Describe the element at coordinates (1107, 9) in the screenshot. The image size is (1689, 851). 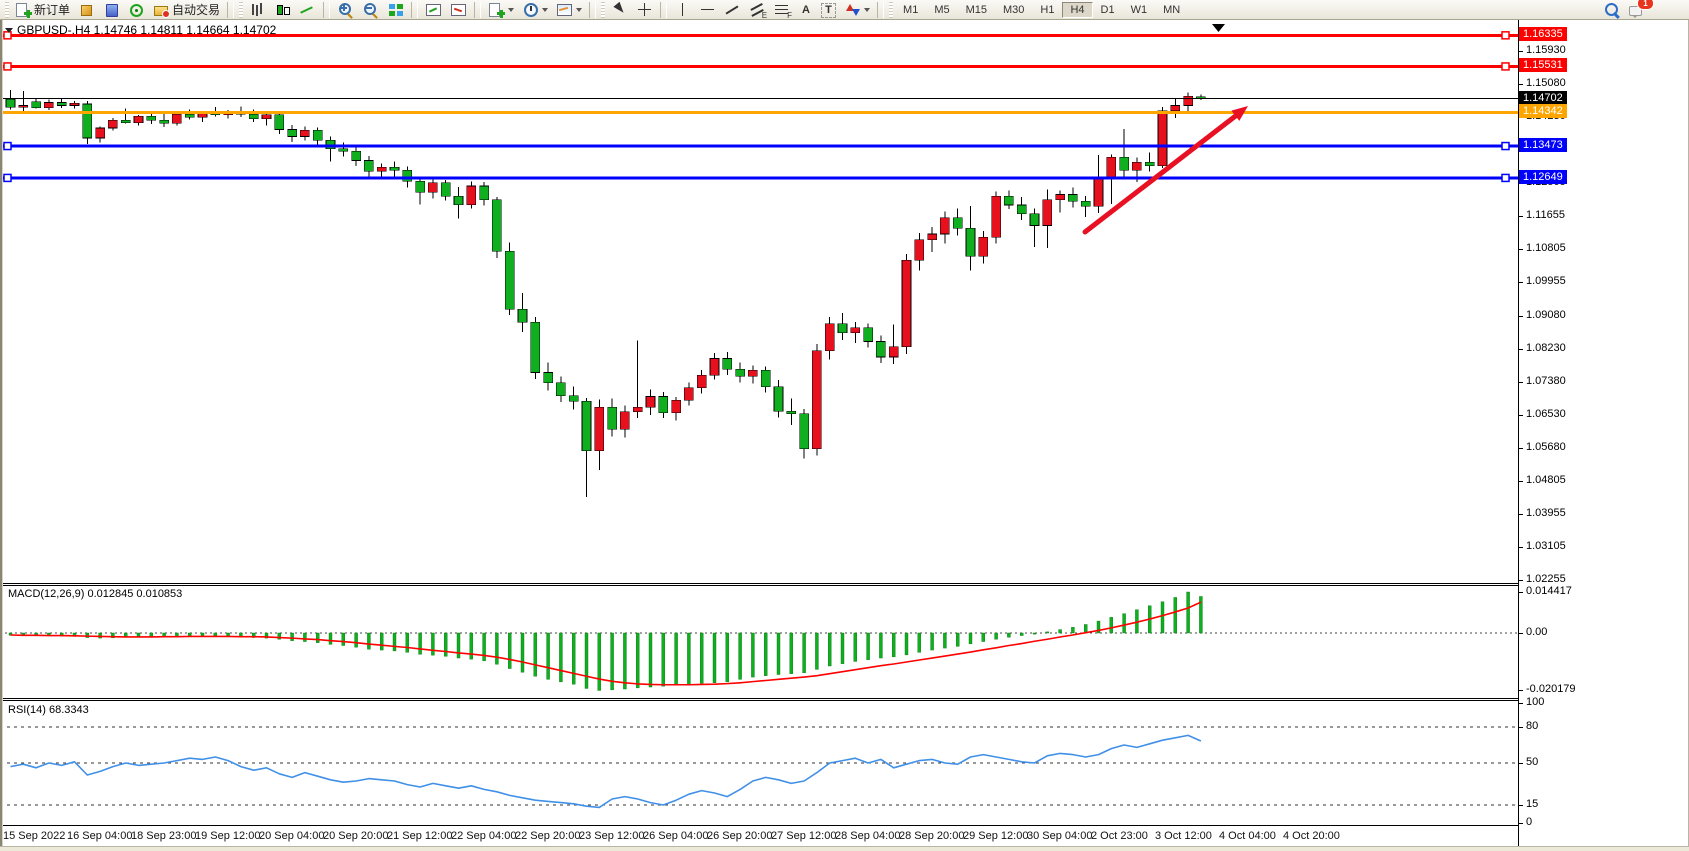
I see `timeframe-button-d1: D1` at that location.